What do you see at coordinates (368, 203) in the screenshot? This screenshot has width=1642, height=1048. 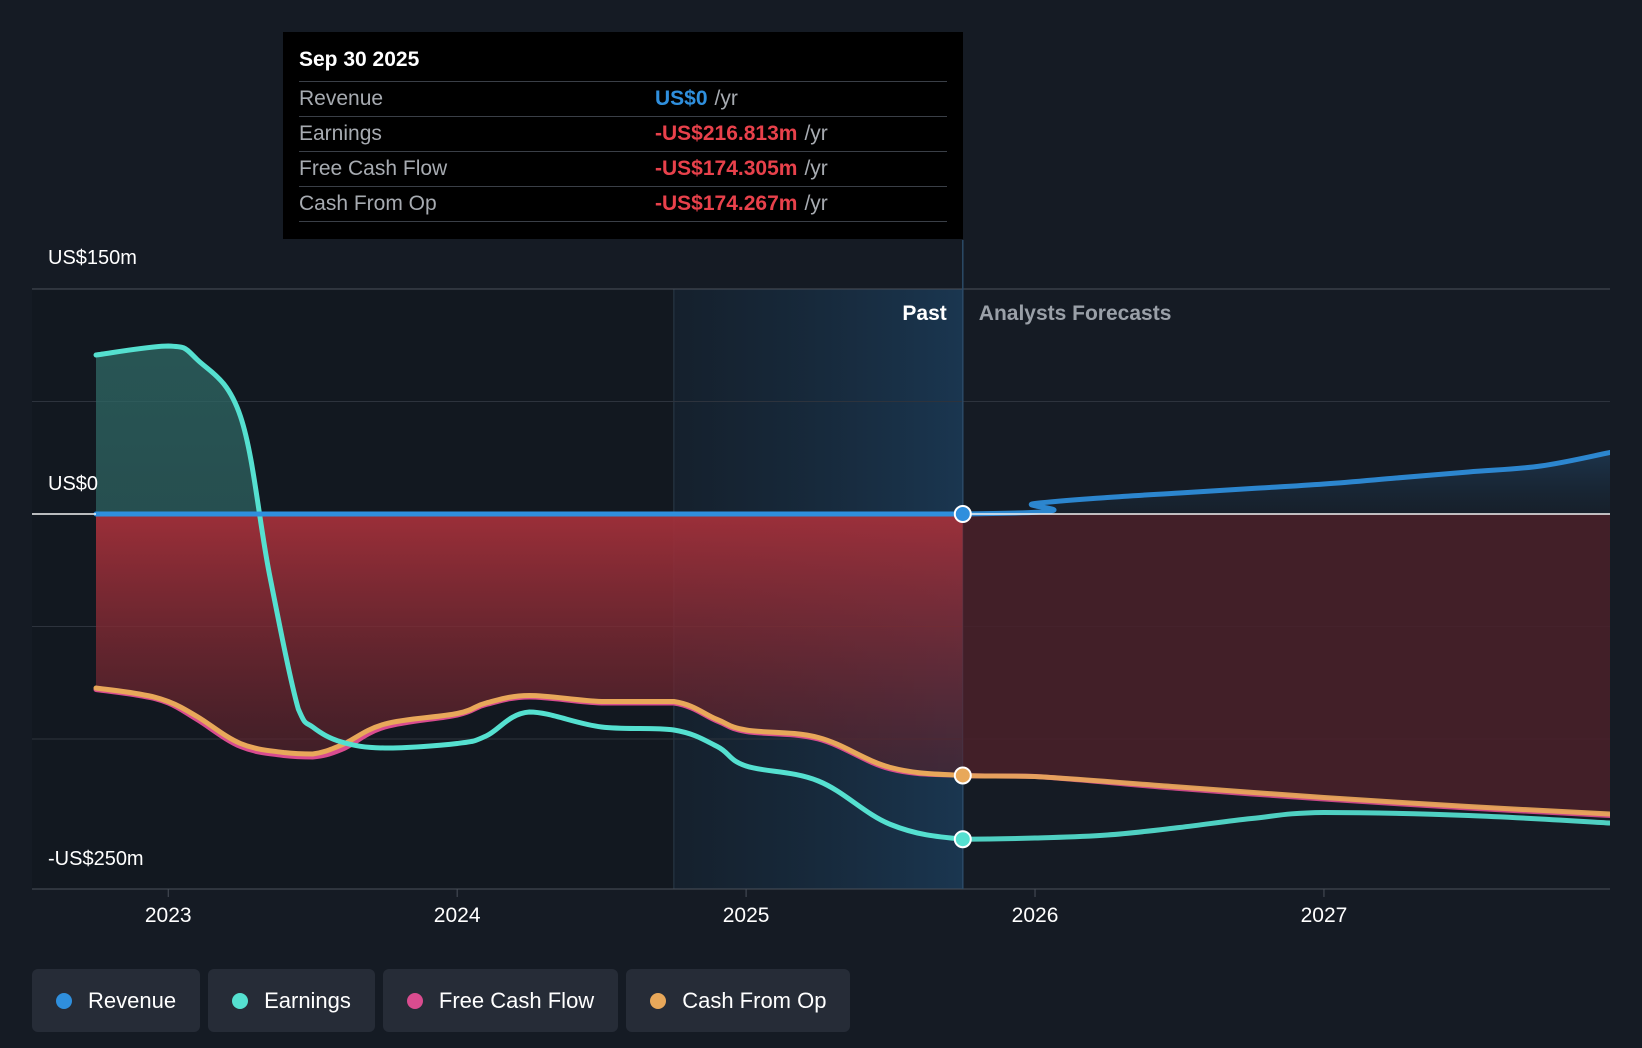 I see `tooltip-row-label: Cash From Op` at bounding box center [368, 203].